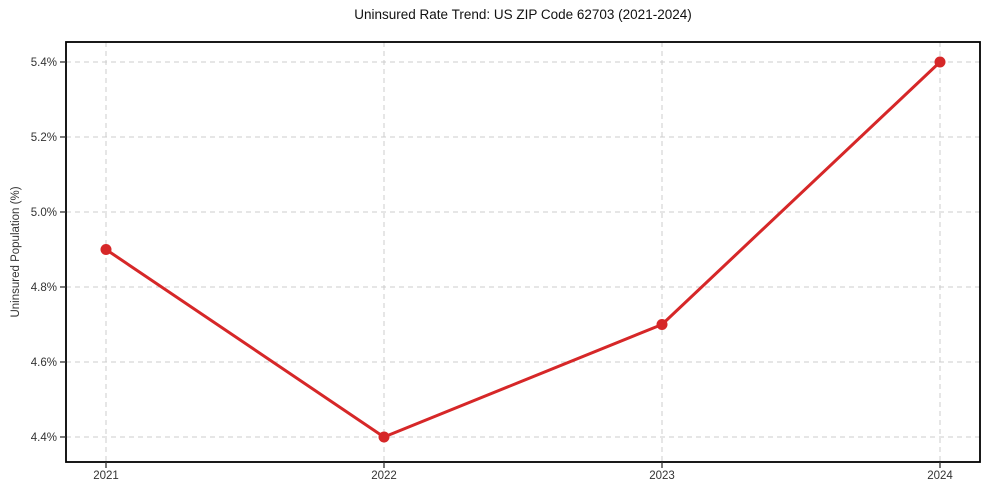 Image resolution: width=989 pixels, height=490 pixels. I want to click on y-tick-label: 5.2%, so click(44, 138).